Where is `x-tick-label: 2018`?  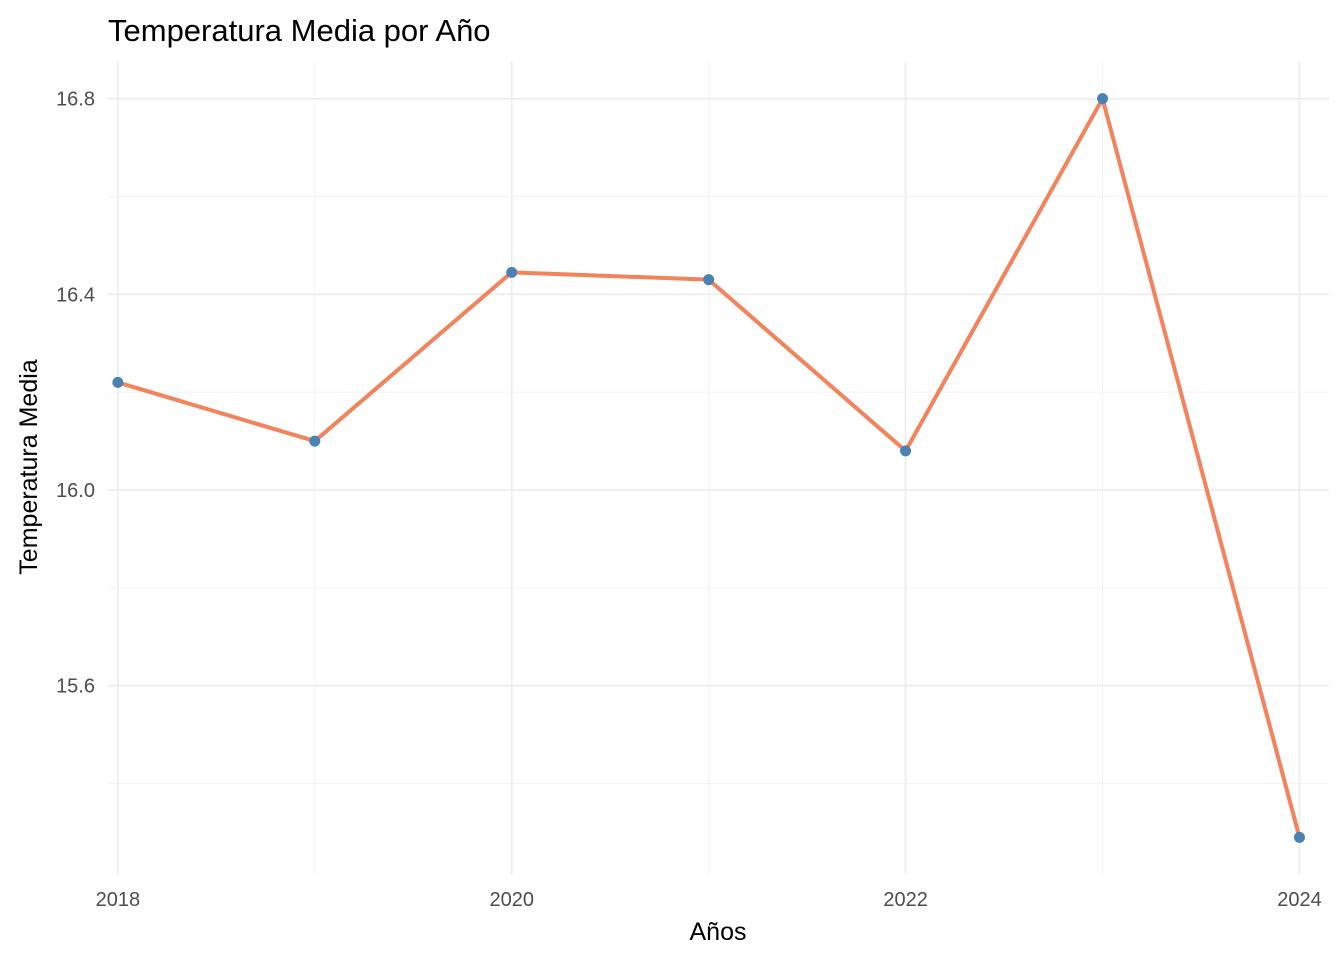 x-tick-label: 2018 is located at coordinates (118, 900).